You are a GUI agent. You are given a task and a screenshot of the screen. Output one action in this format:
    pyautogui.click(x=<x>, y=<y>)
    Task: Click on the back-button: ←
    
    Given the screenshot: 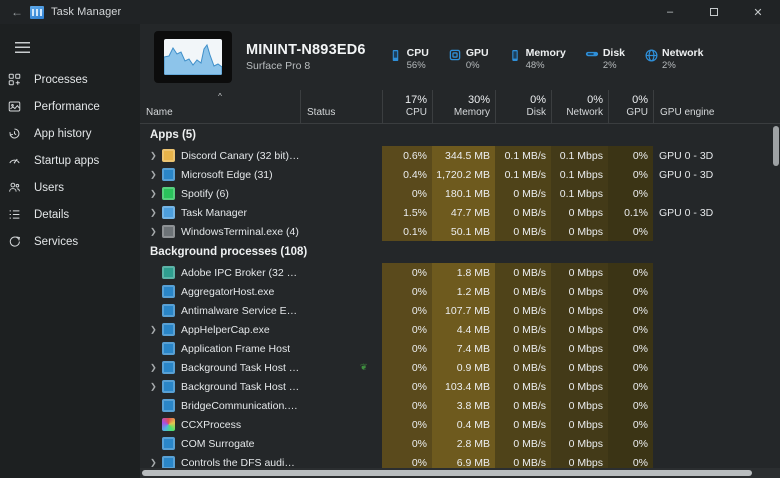 What is the action you would take?
    pyautogui.click(x=17, y=12)
    